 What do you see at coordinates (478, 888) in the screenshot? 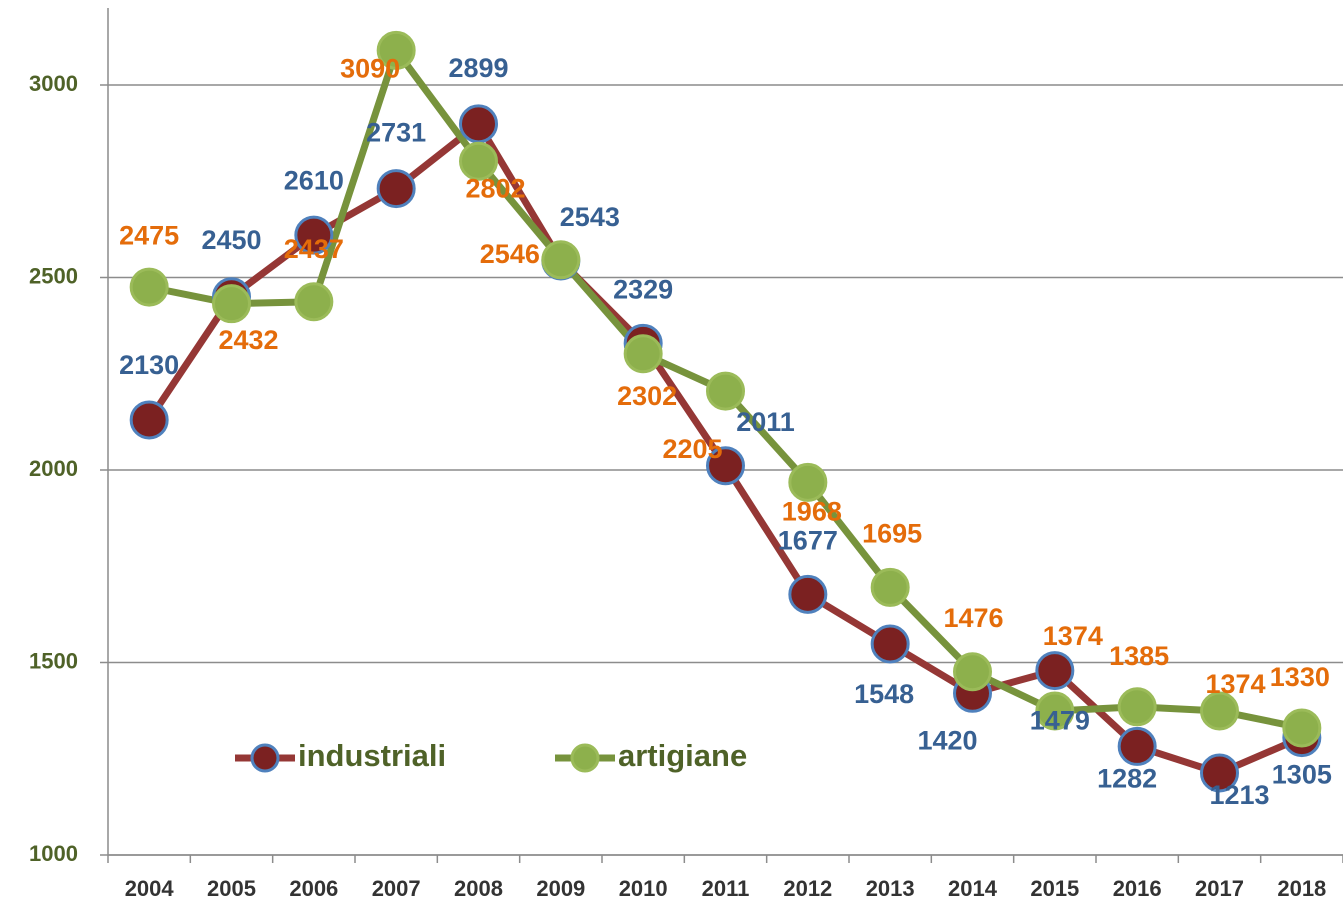
I see `x-tick-label: 2008` at bounding box center [478, 888].